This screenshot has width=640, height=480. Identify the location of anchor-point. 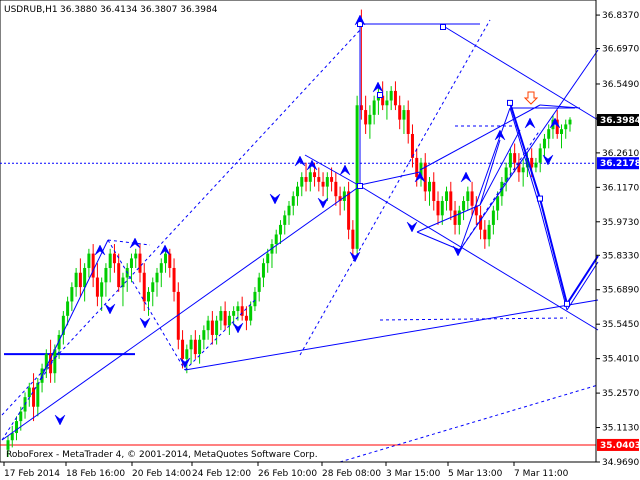
(510, 102).